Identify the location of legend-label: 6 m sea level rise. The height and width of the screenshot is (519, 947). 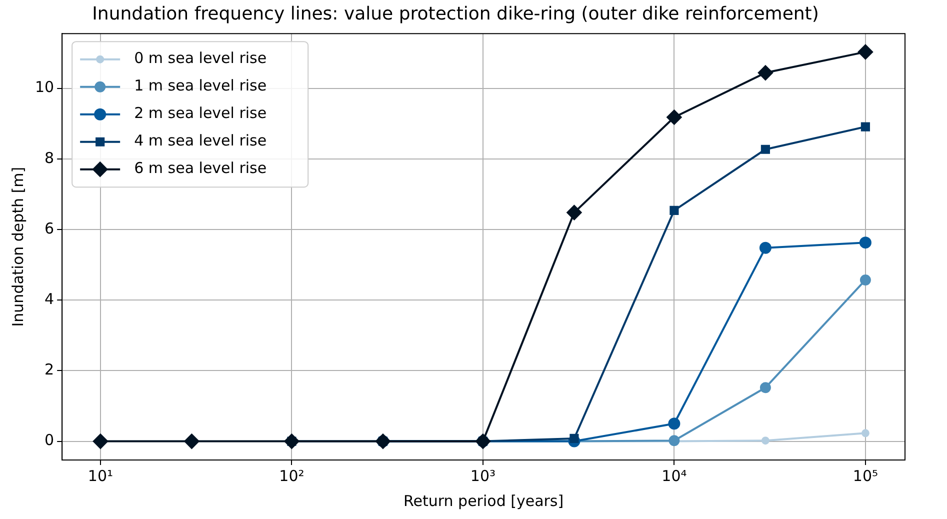
(200, 168).